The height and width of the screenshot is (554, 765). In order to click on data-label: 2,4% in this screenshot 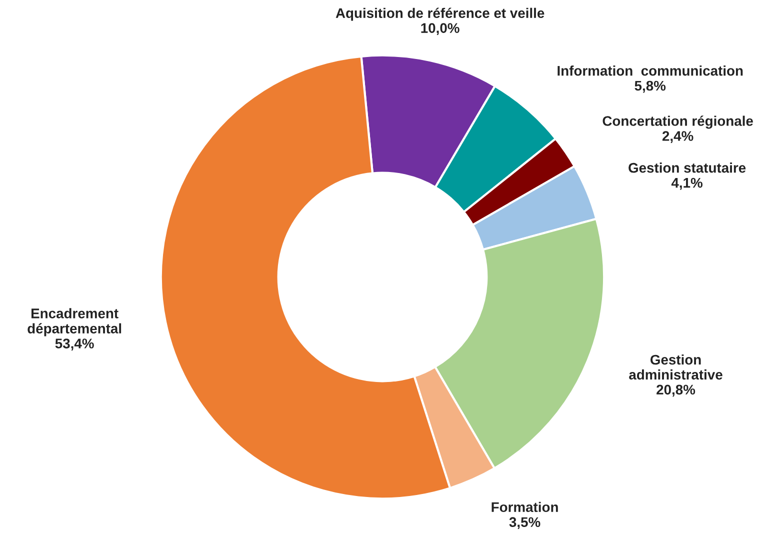, I will do `click(678, 137)`.